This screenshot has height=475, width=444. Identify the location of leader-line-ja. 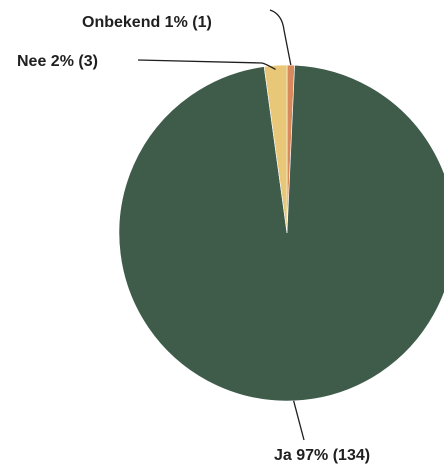
(299, 420).